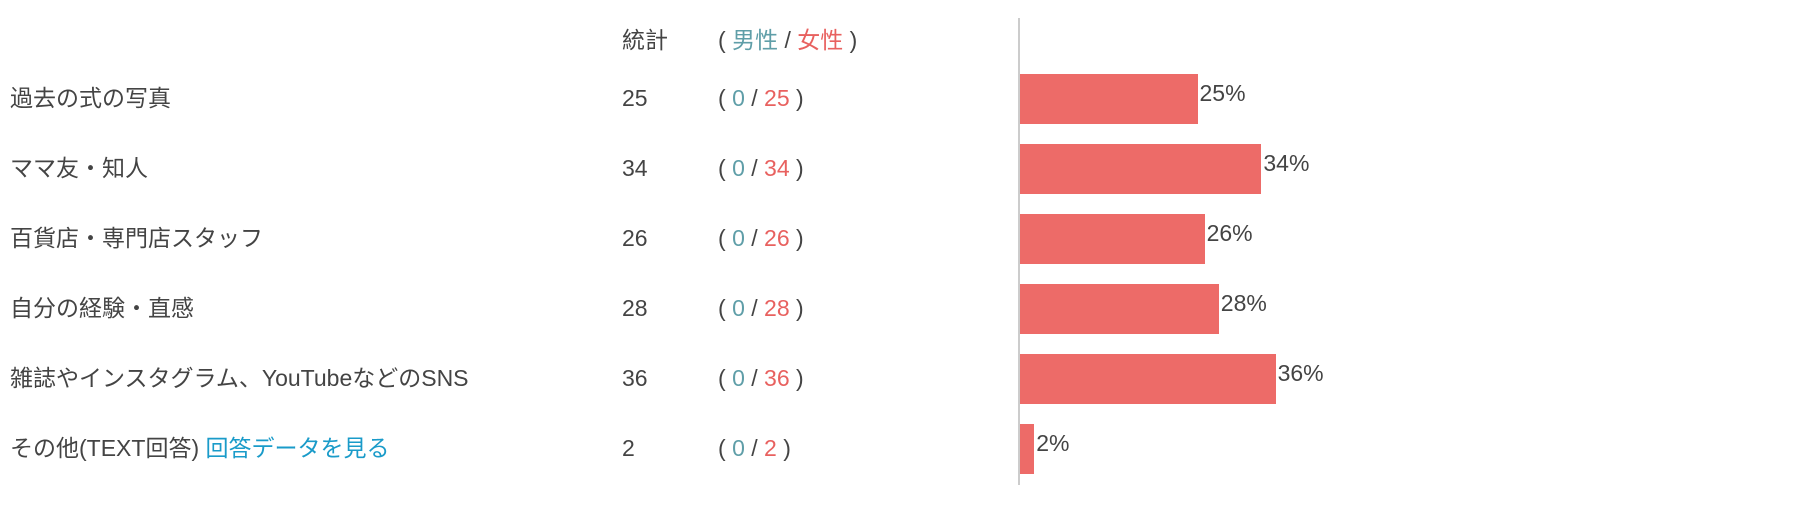 This screenshot has height=518, width=1800. Describe the element at coordinates (1222, 93) in the screenshot. I see `bar-data-label: 25%` at that location.